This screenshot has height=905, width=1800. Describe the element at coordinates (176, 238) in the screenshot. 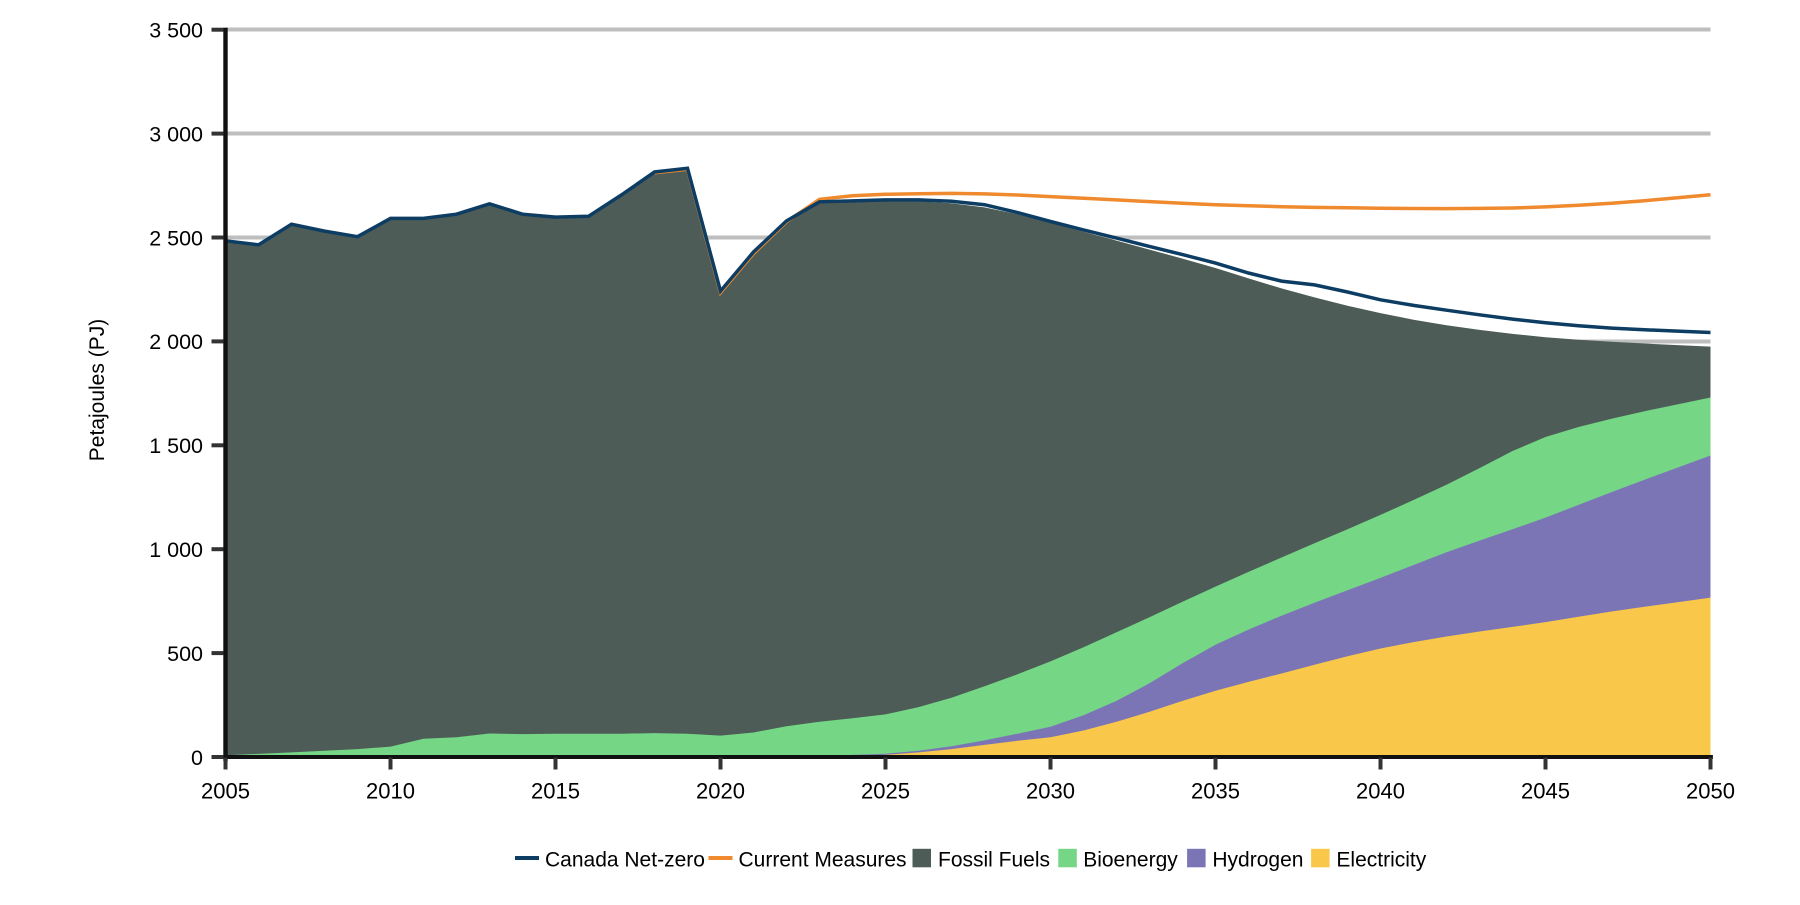

I see `svg-text: 2 500` at that location.